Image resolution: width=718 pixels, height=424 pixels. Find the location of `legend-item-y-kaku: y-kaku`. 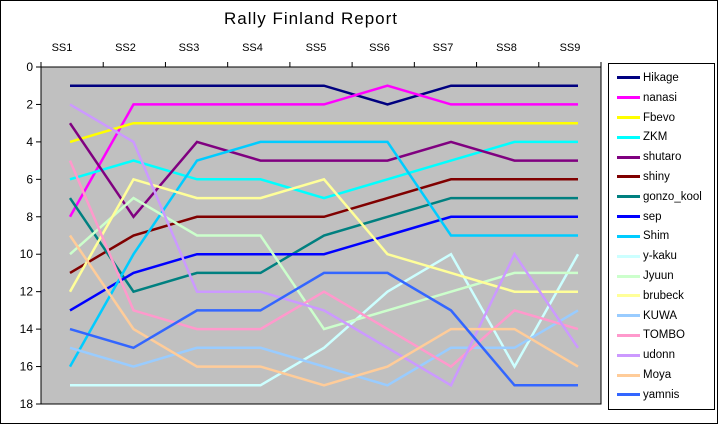

legend-item-y-kaku: y-kaku is located at coordinates (665, 256).